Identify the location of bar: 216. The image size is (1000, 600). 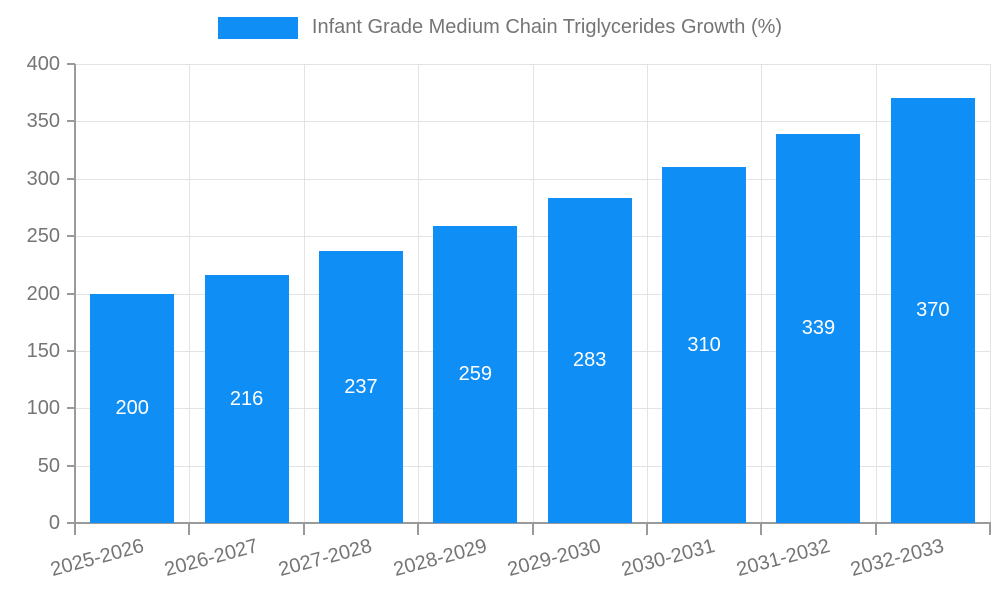
(246, 399).